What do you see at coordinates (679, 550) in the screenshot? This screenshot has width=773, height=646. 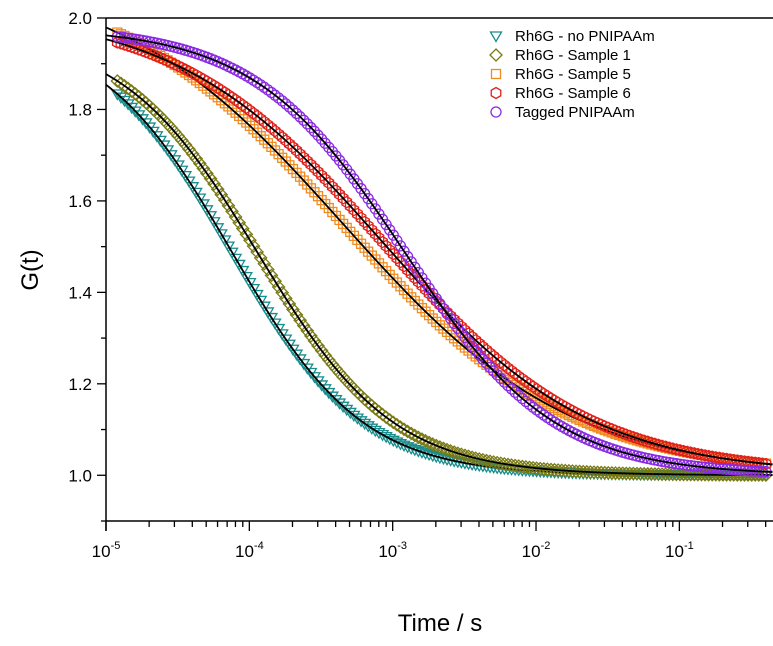 I see `x-tick-label: 10-1` at bounding box center [679, 550].